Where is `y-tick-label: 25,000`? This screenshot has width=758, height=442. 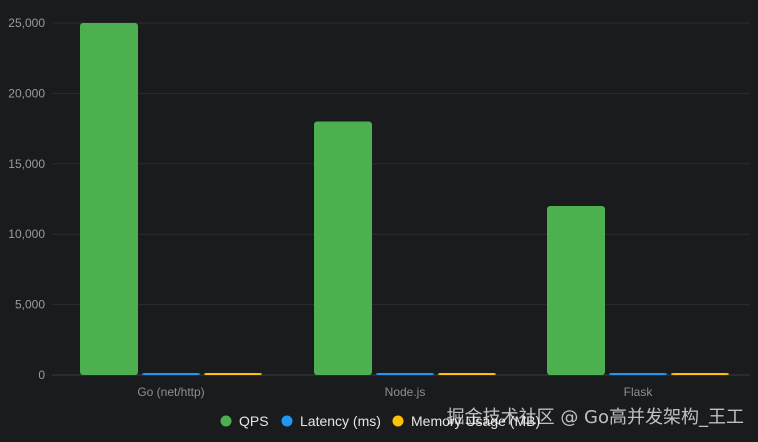
y-tick-label: 25,000 is located at coordinates (26, 23).